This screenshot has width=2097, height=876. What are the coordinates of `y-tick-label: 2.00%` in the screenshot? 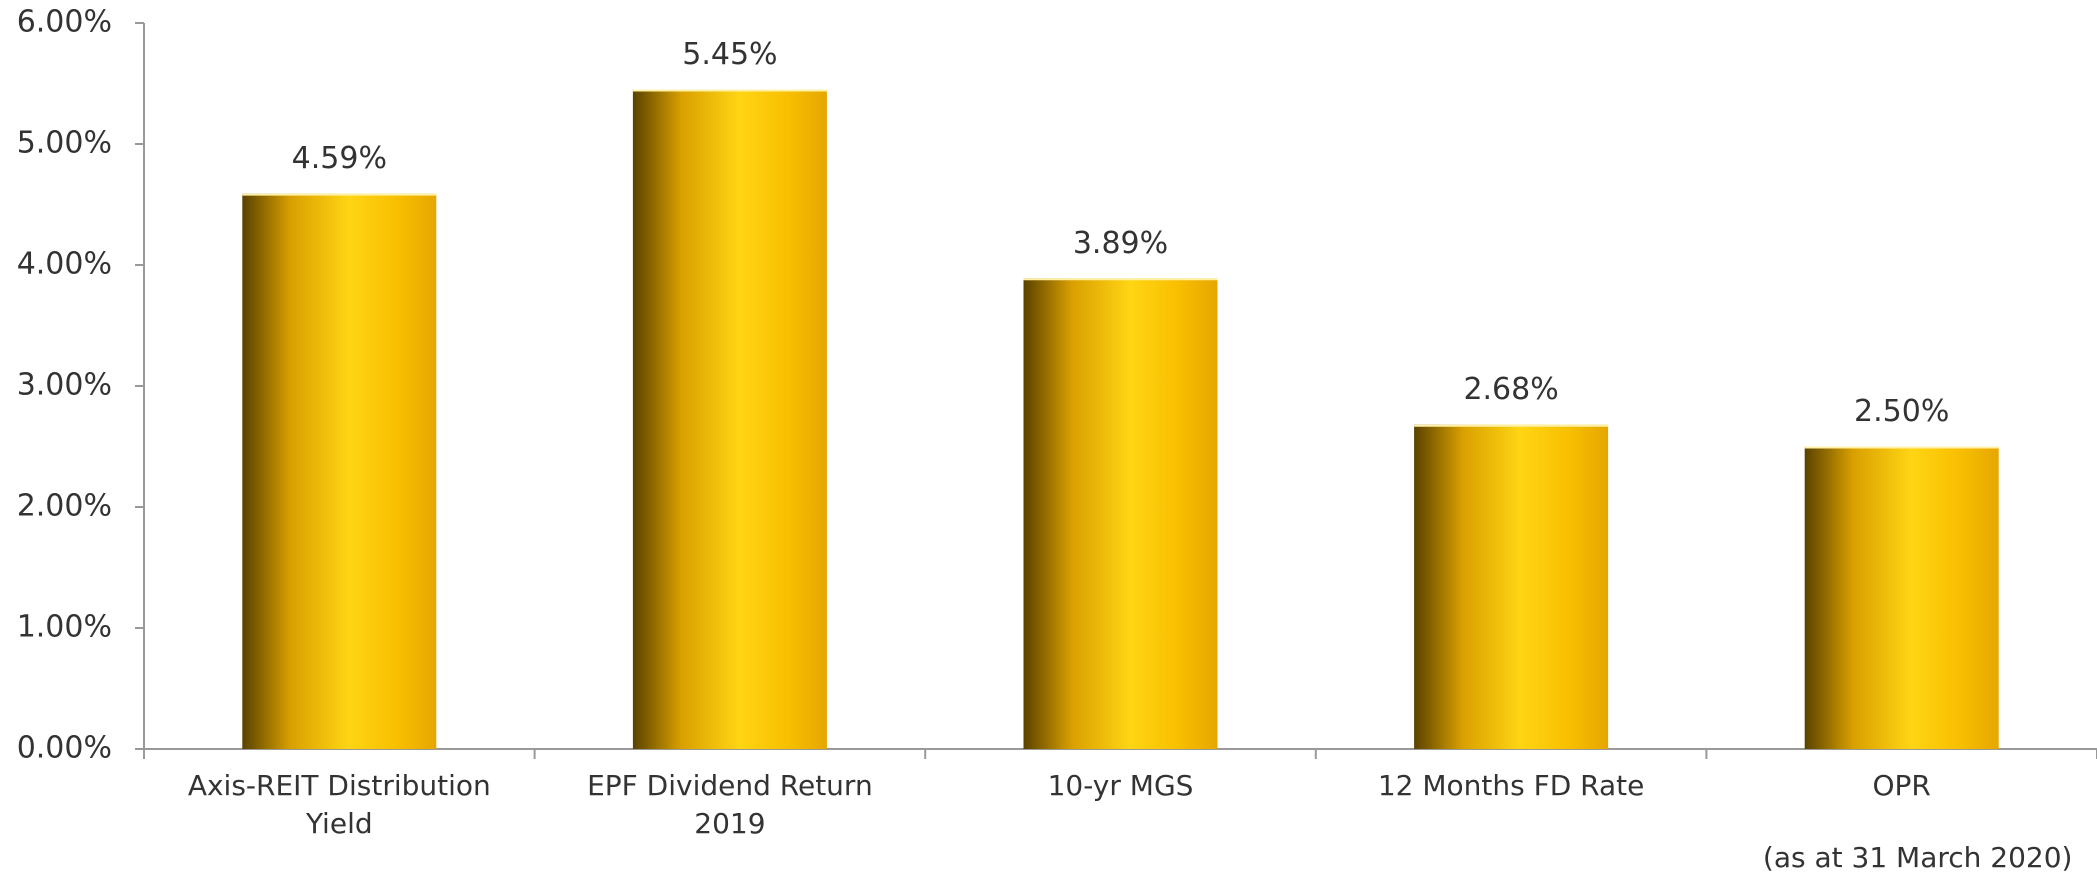 It's located at (64, 506).